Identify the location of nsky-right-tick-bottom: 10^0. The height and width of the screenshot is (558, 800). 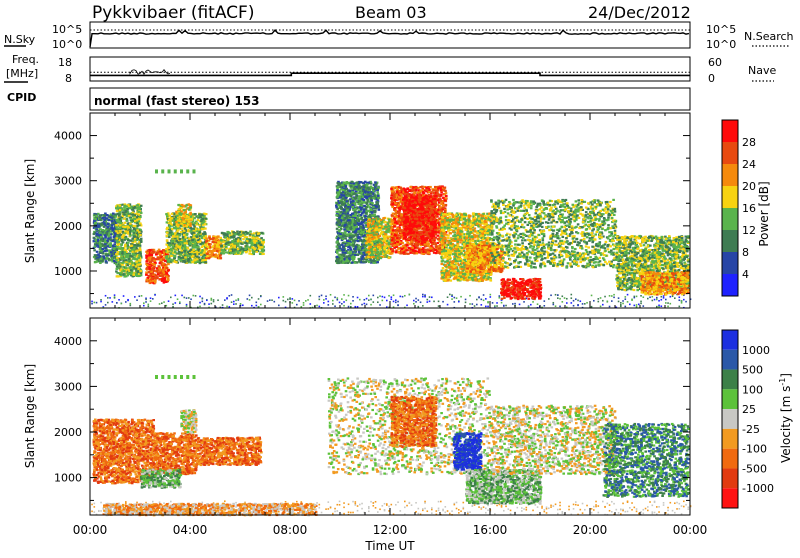
(721, 44).